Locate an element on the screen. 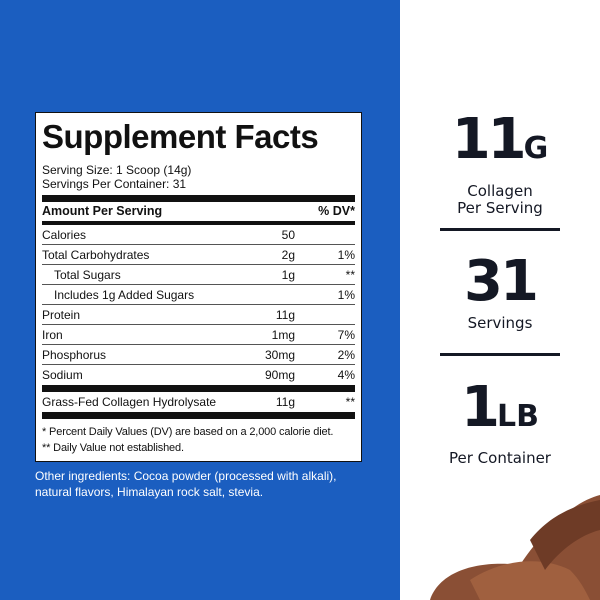  nutrient-amount: 2g is located at coordinates (288, 255).